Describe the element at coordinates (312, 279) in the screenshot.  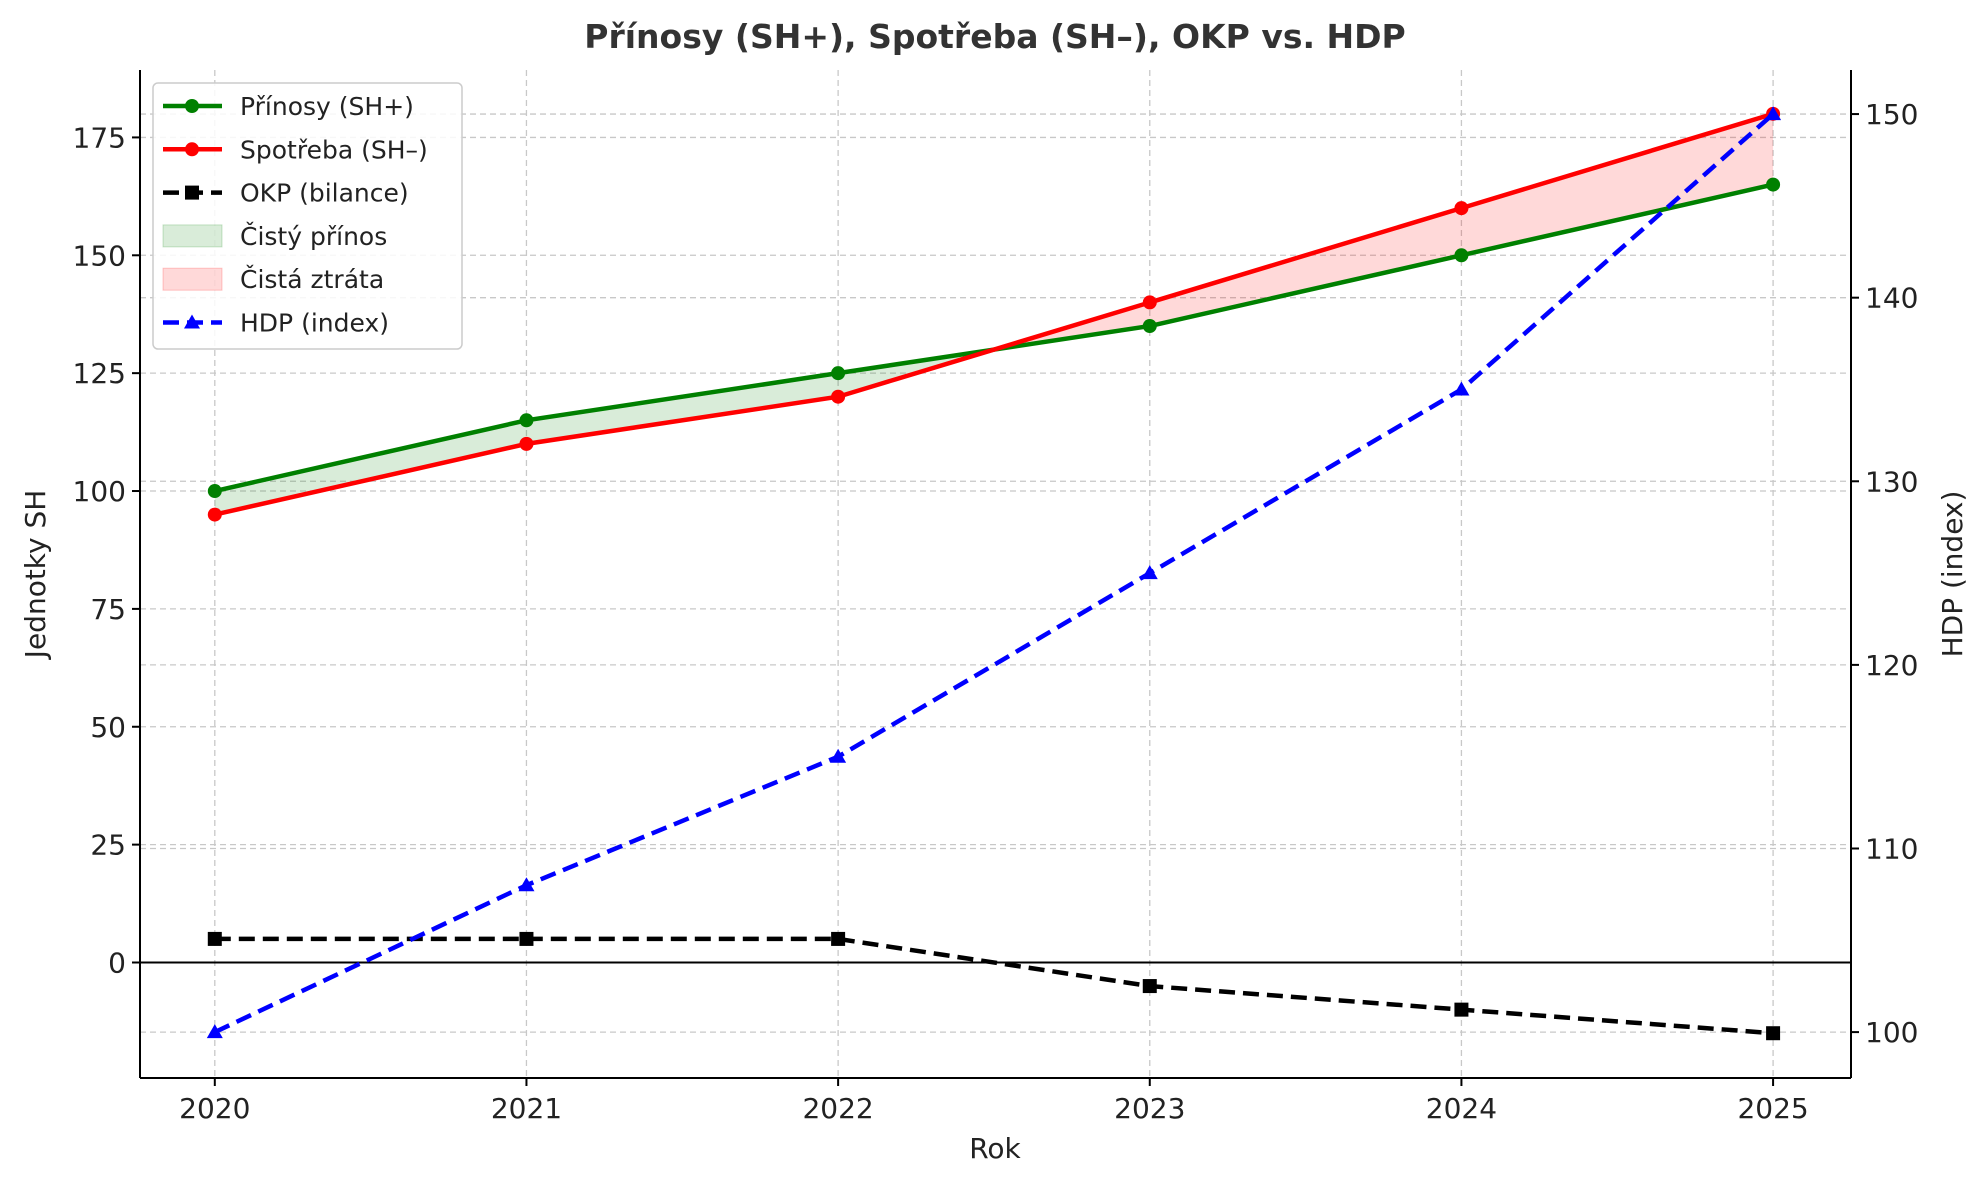
I see `legend-label: Čistá ztráta` at that location.